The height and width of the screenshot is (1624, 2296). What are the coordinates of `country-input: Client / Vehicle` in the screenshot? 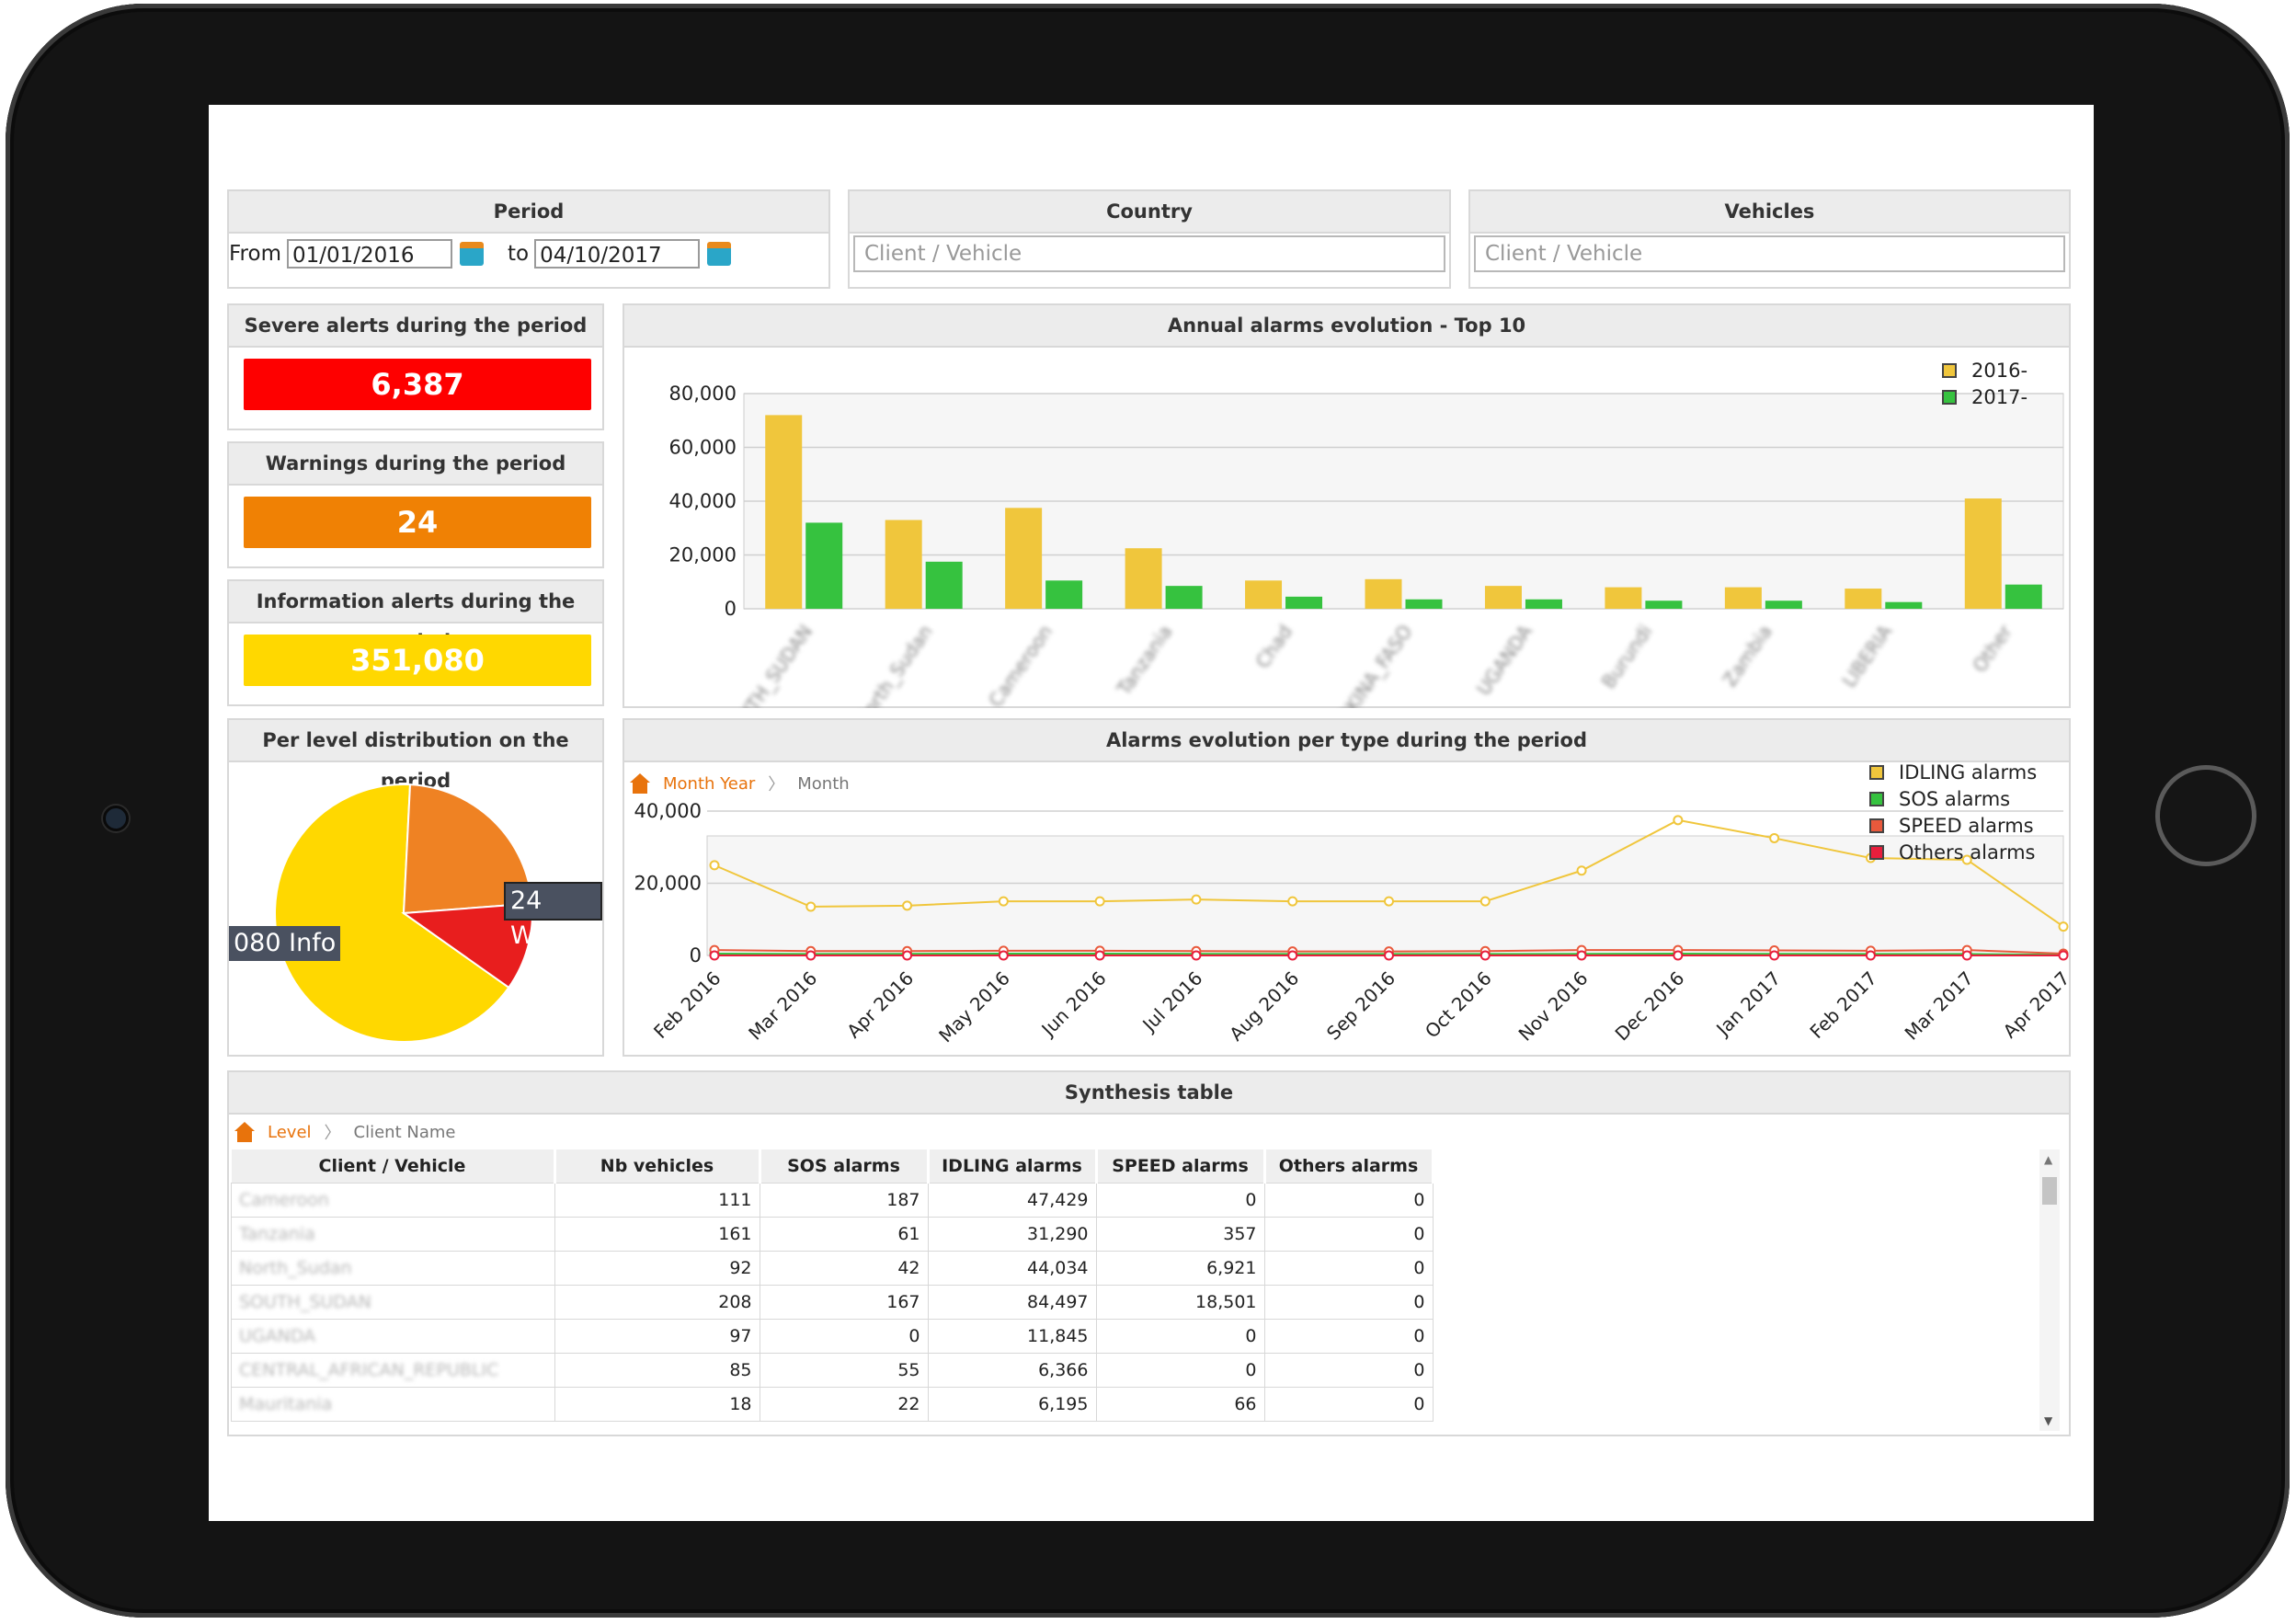 It's located at (1149, 254).